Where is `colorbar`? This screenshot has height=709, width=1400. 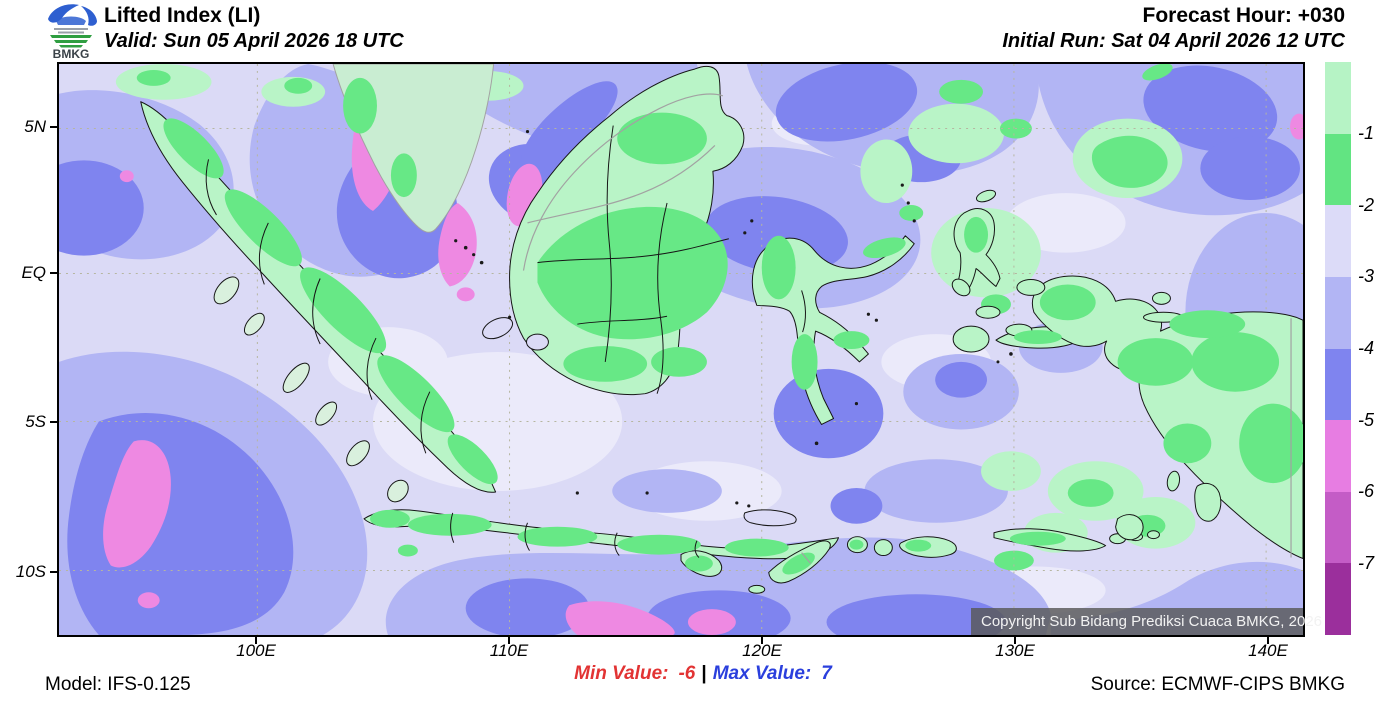 colorbar is located at coordinates (1338, 348).